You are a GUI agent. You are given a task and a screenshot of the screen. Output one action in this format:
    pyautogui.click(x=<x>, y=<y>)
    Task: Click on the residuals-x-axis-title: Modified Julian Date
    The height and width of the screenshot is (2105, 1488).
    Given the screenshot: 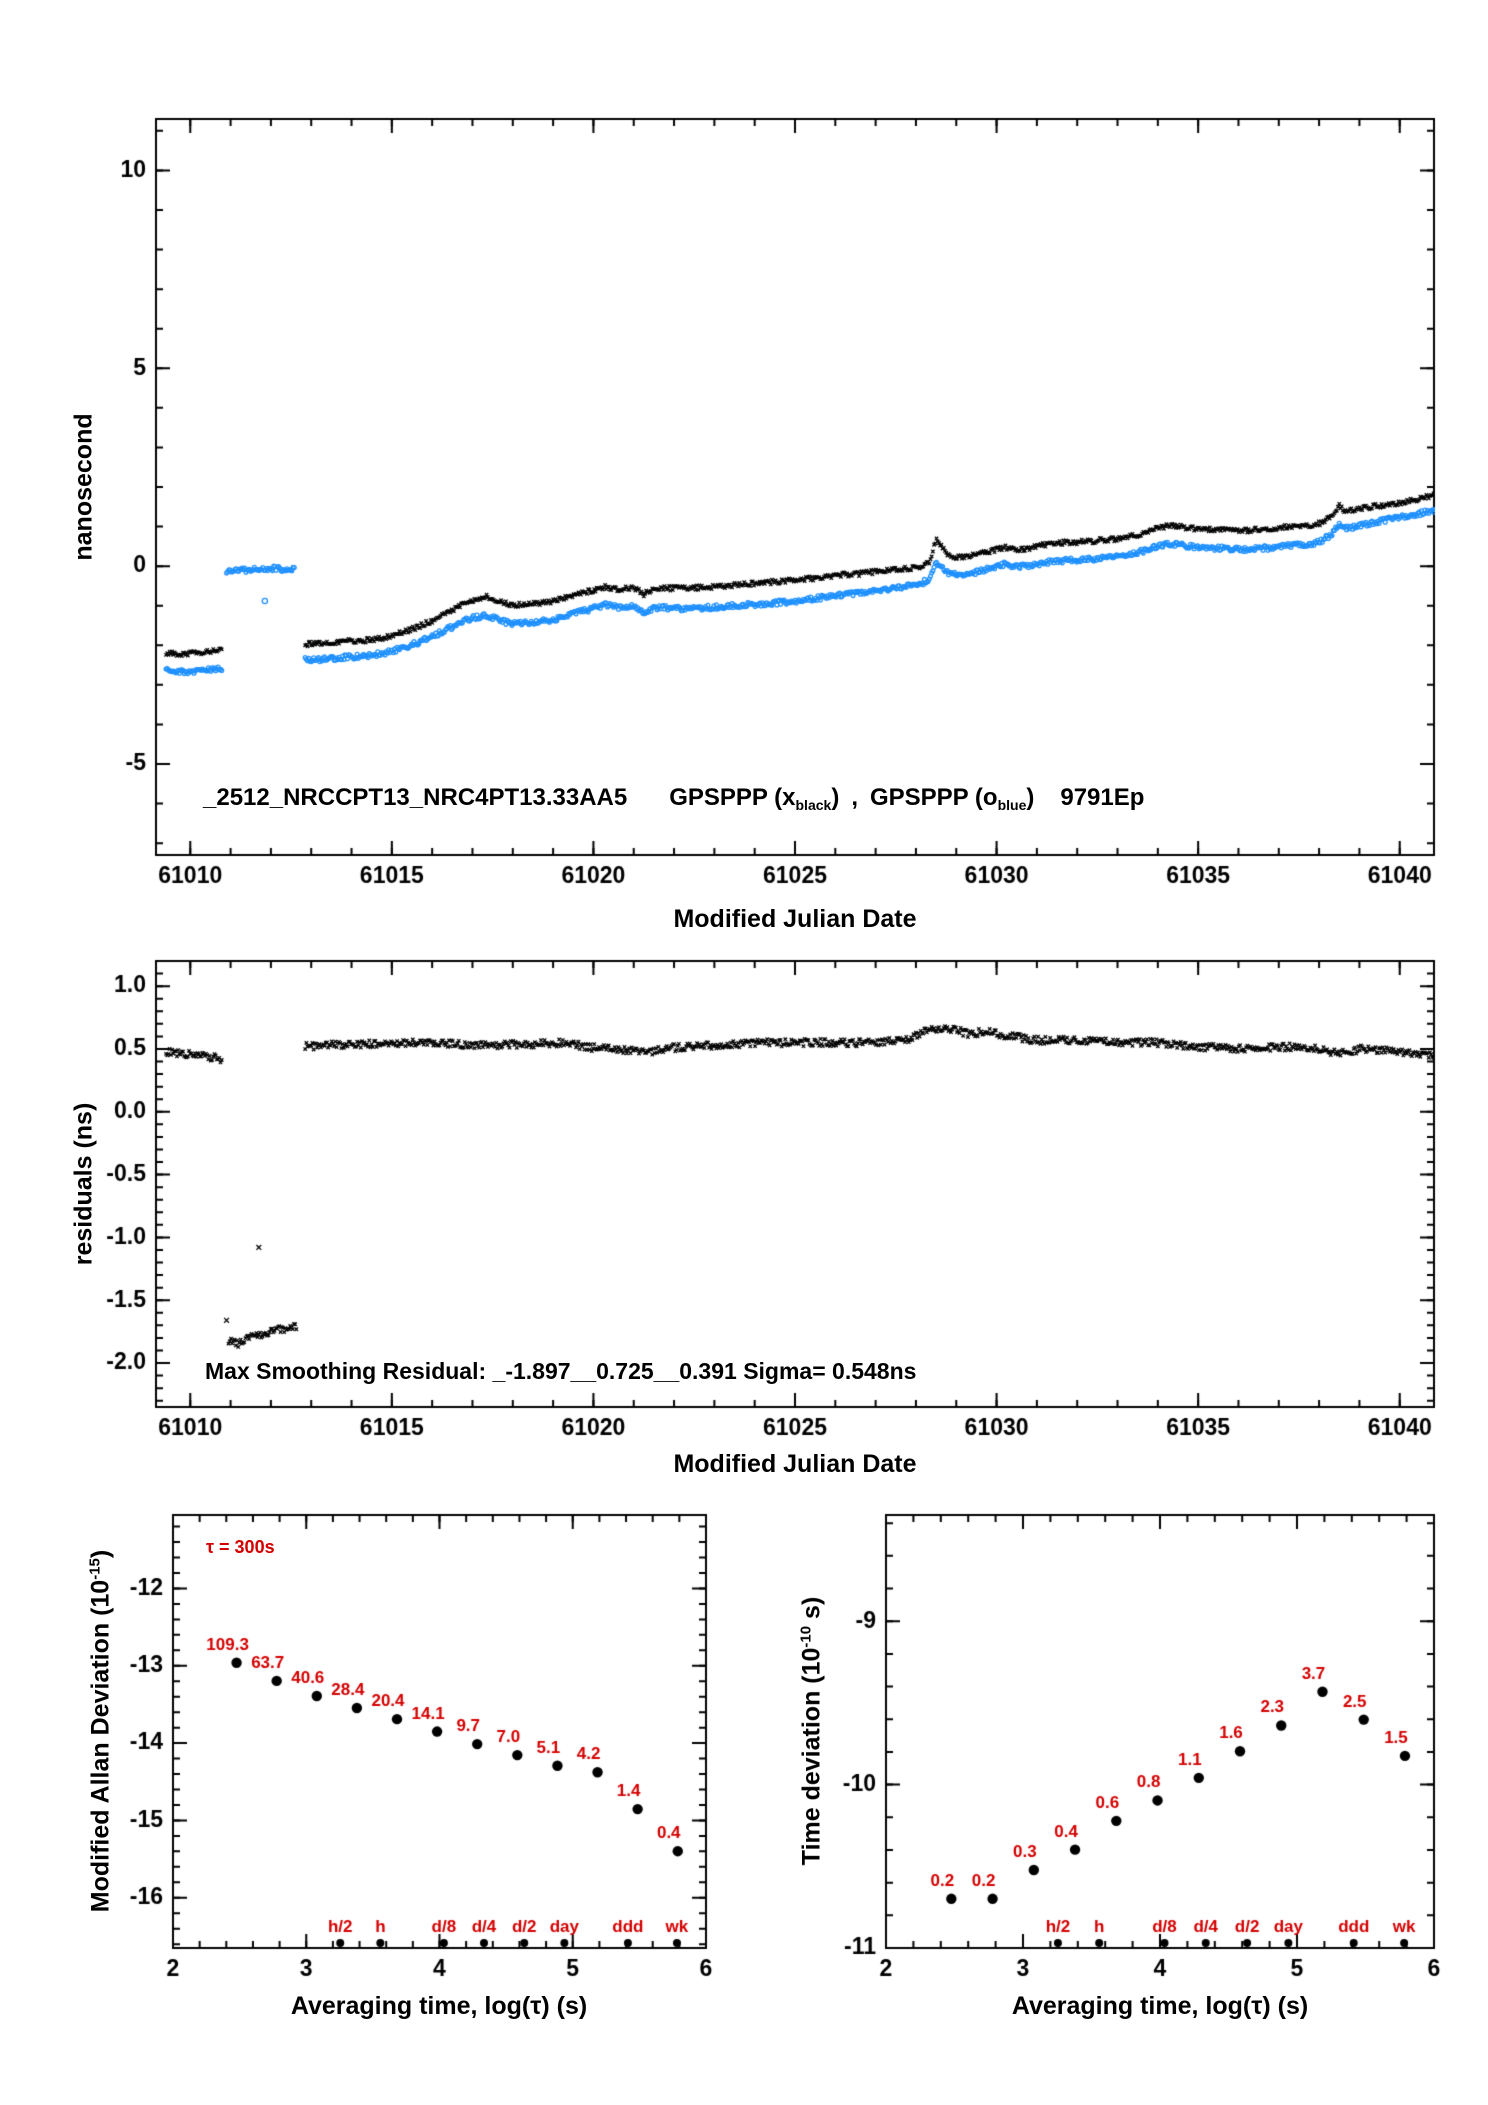 What is the action you would take?
    pyautogui.click(x=794, y=1464)
    